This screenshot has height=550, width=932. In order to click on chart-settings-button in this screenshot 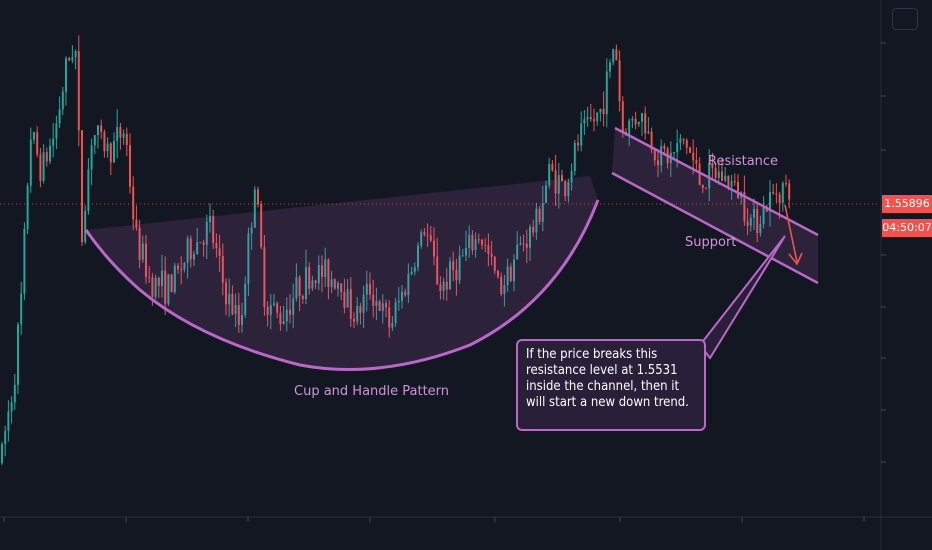, I will do `click(905, 19)`.